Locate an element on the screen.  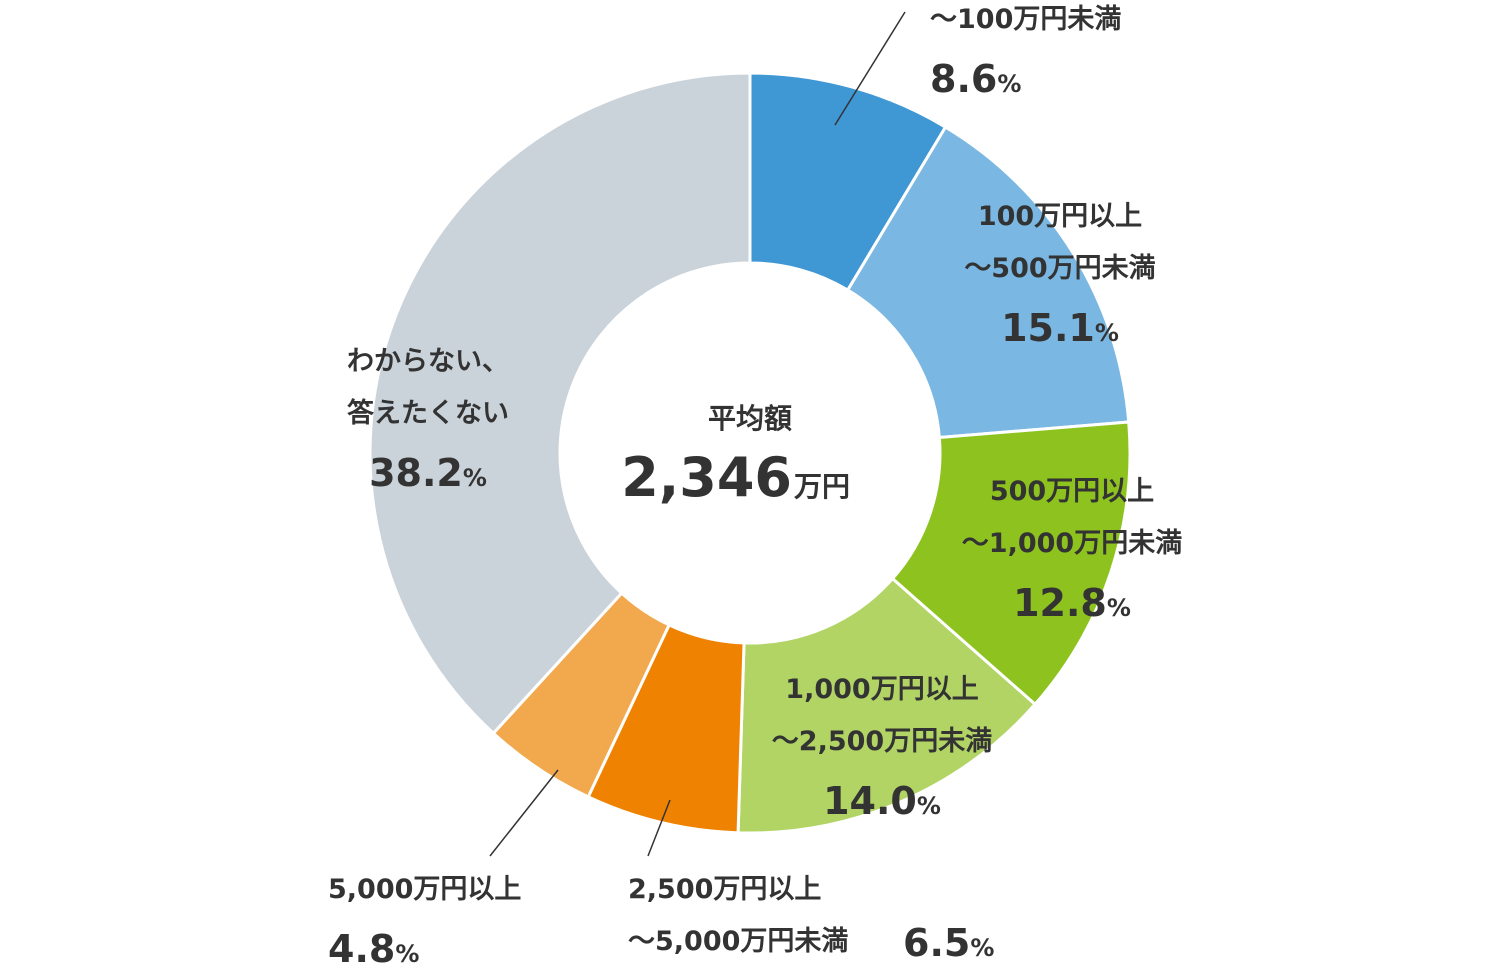
center-value: 2,346 is located at coordinates (706, 477).